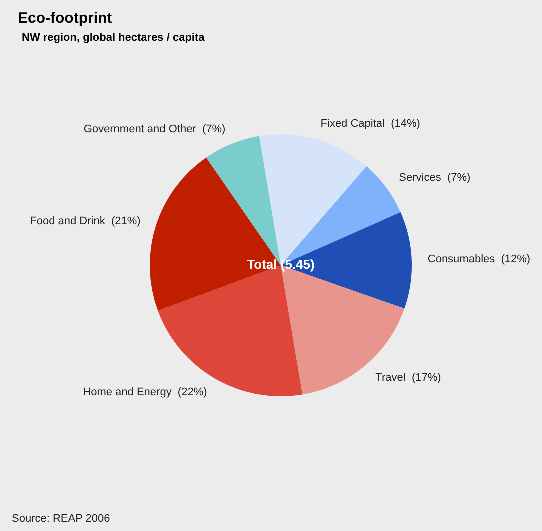 This screenshot has height=531, width=542. What do you see at coordinates (479, 260) in the screenshot?
I see `slice-label: Consumables (12%)` at bounding box center [479, 260].